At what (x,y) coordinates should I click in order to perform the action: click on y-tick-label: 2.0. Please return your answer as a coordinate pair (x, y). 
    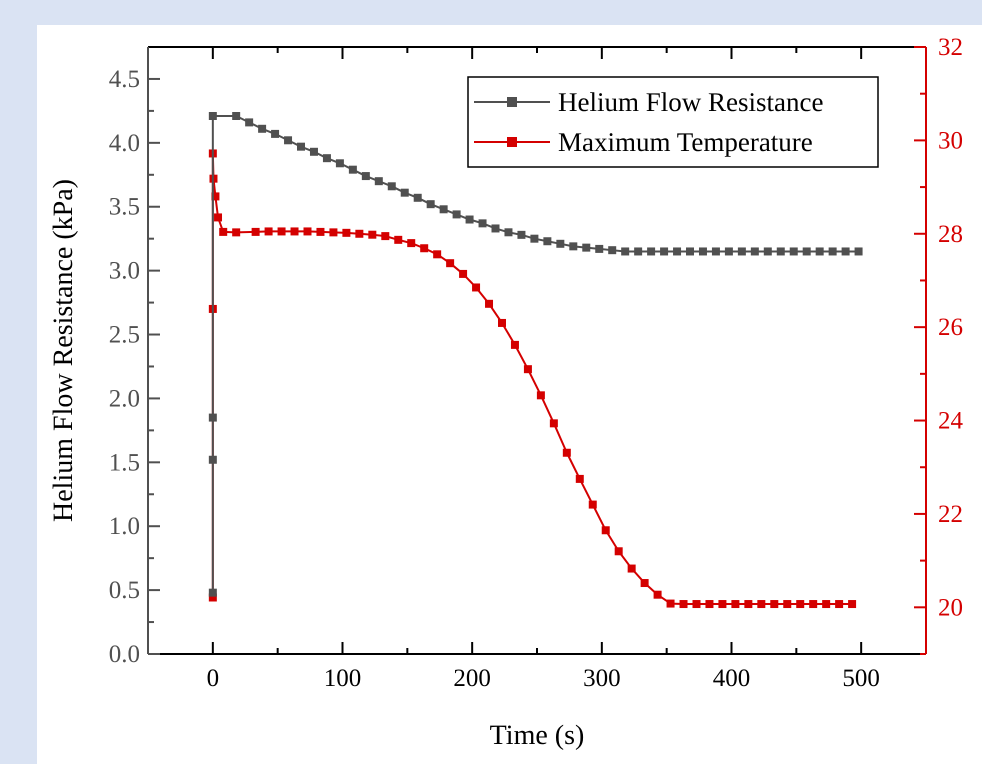
    Looking at the image, I should click on (124, 398).